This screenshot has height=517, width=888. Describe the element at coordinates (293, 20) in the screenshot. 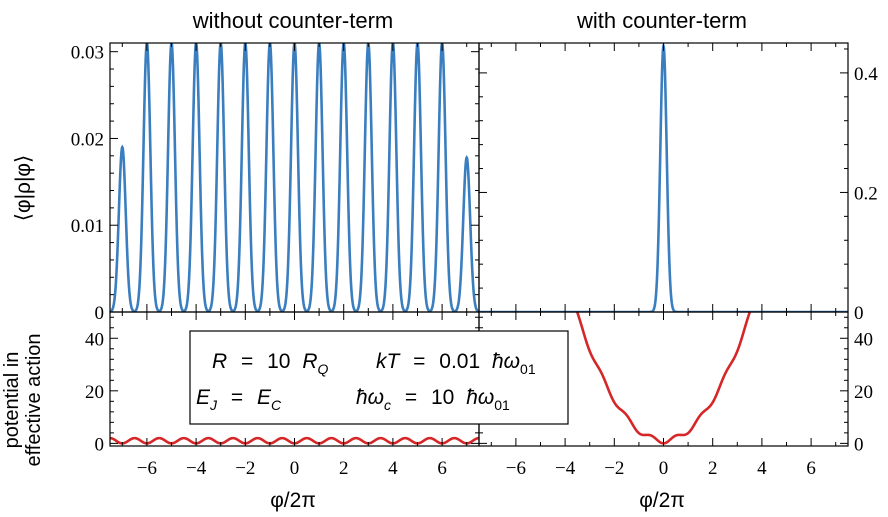

I see `title-left: without counter-term` at that location.